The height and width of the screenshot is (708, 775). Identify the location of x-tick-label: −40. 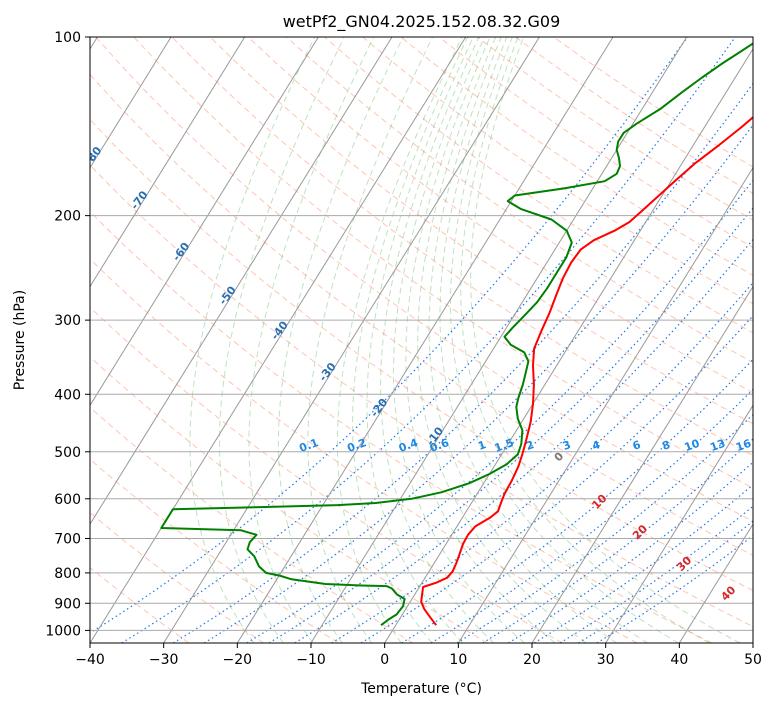
(90, 660).